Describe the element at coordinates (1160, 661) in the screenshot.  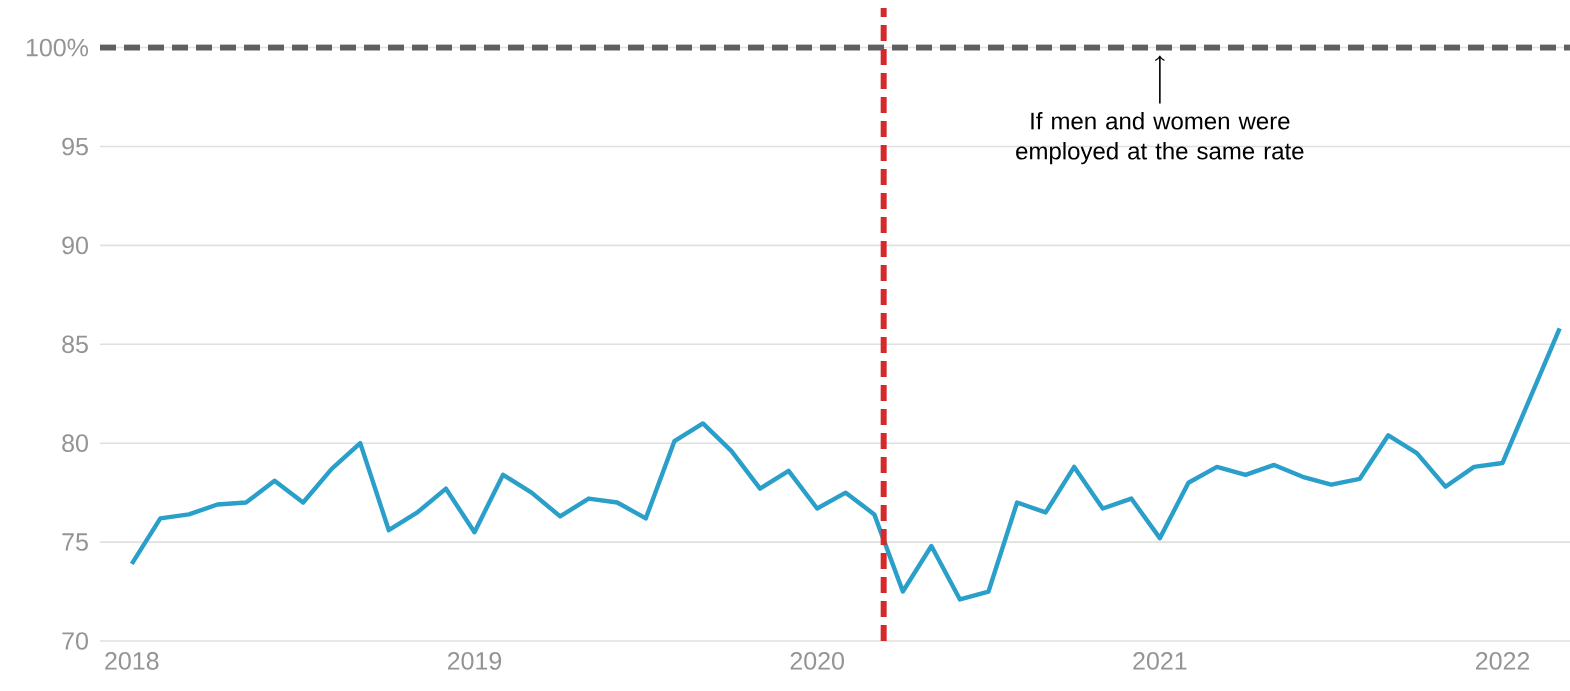
I see `x-tick-label: 2021` at that location.